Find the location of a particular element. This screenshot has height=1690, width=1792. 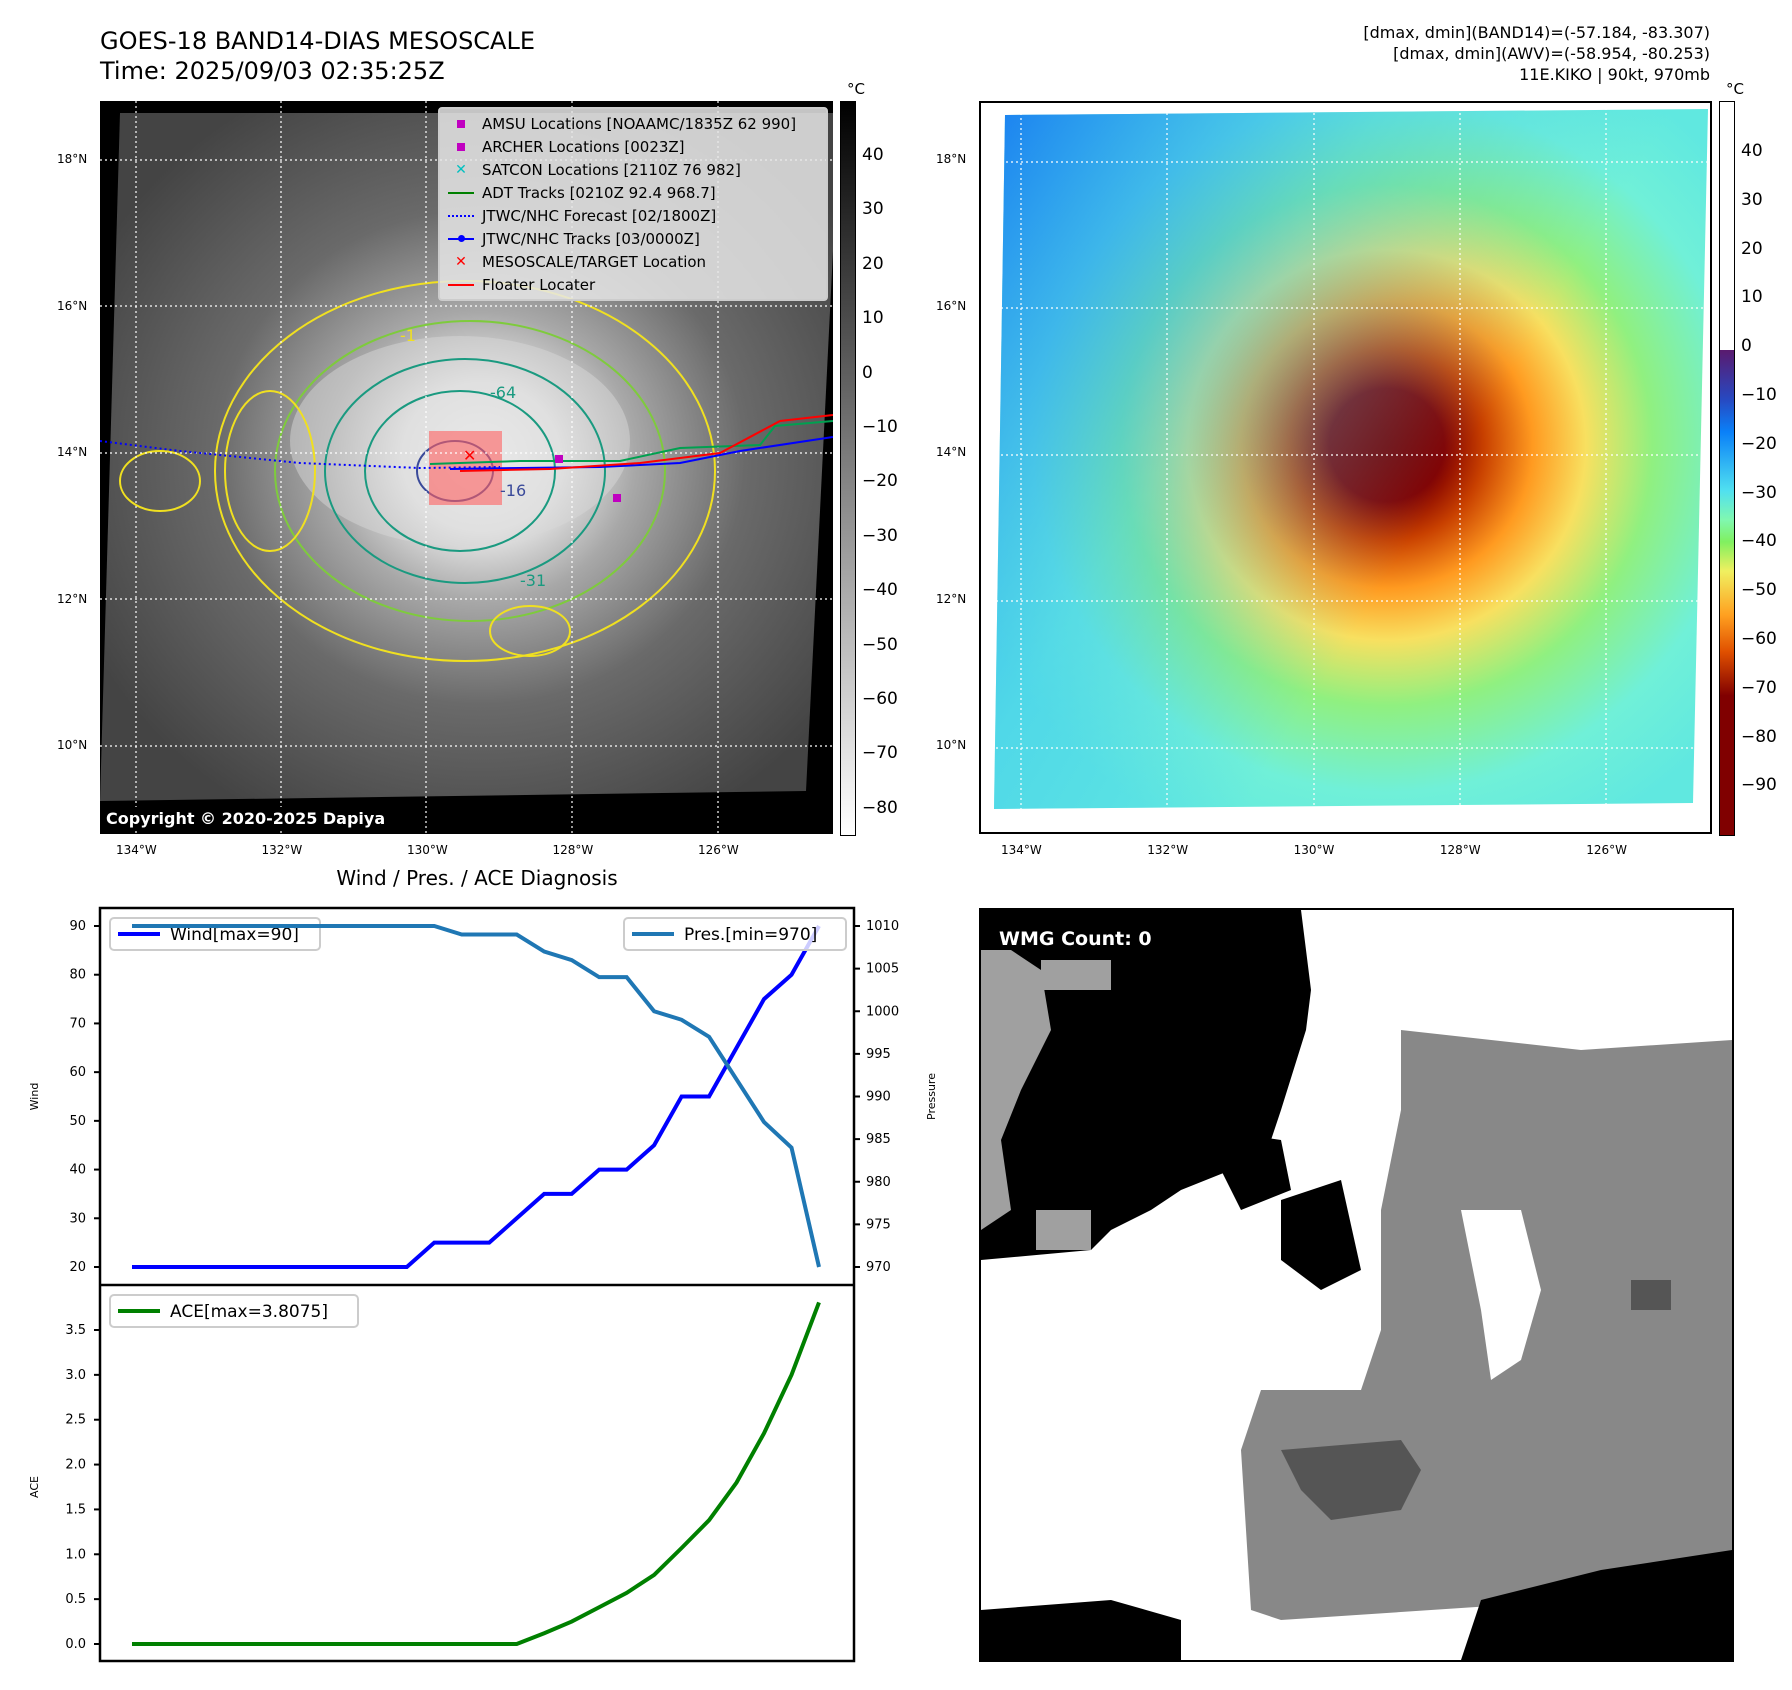

y-tick-label: 990 is located at coordinates (878, 1097).